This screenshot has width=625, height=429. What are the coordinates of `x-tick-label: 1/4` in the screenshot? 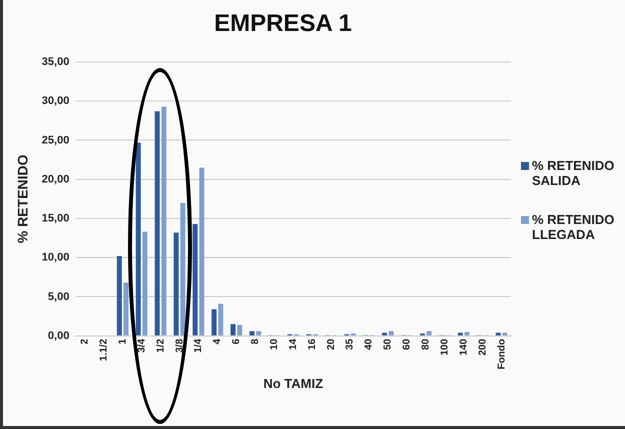 It's located at (198, 345).